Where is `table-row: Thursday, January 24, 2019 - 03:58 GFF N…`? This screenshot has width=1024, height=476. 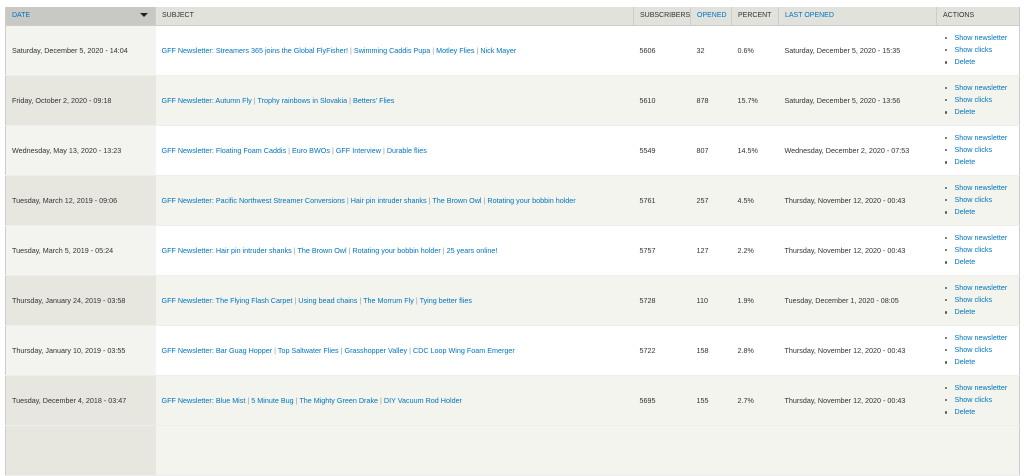
table-row: Thursday, January 24, 2019 - 03:58 GFF N… is located at coordinates (512, 300).